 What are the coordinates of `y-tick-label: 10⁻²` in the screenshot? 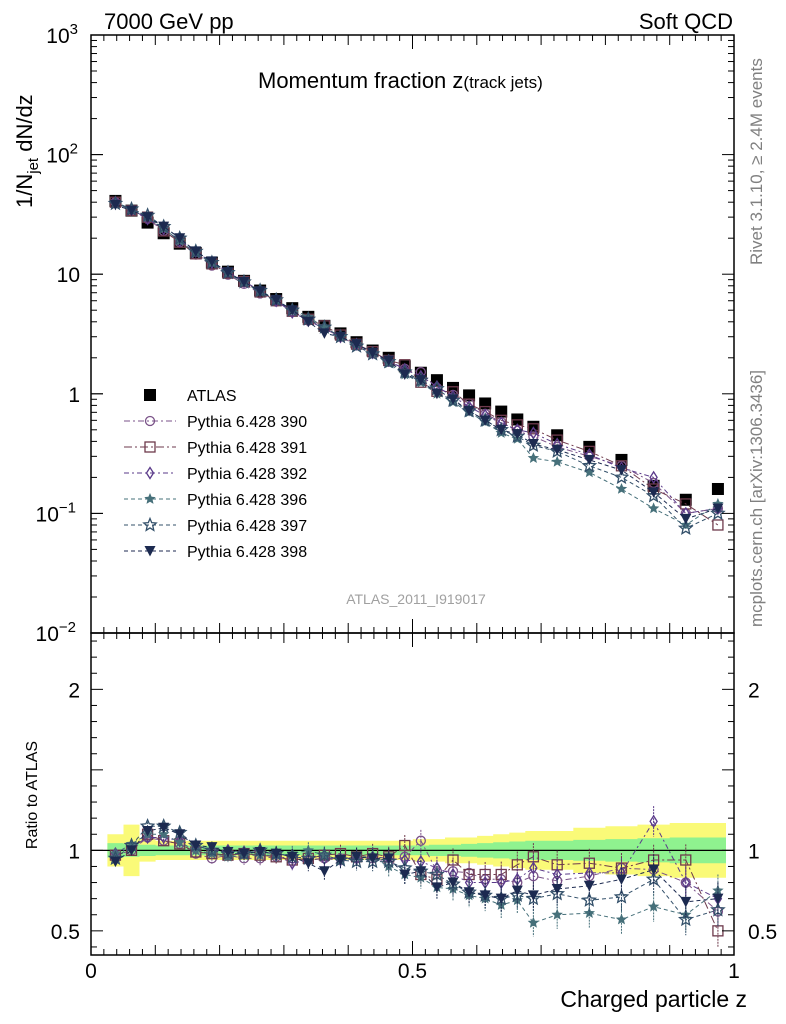 It's located at (56, 632).